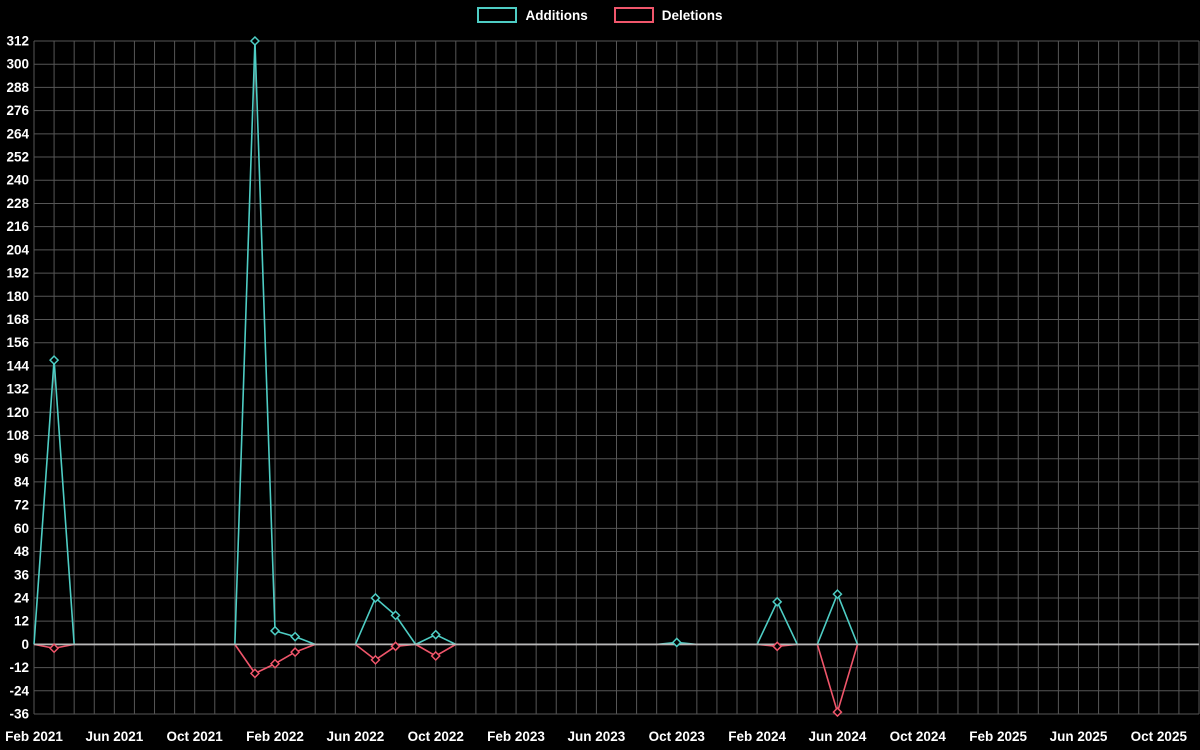  Describe the element at coordinates (17, 342) in the screenshot. I see `svg-text: 156` at that location.